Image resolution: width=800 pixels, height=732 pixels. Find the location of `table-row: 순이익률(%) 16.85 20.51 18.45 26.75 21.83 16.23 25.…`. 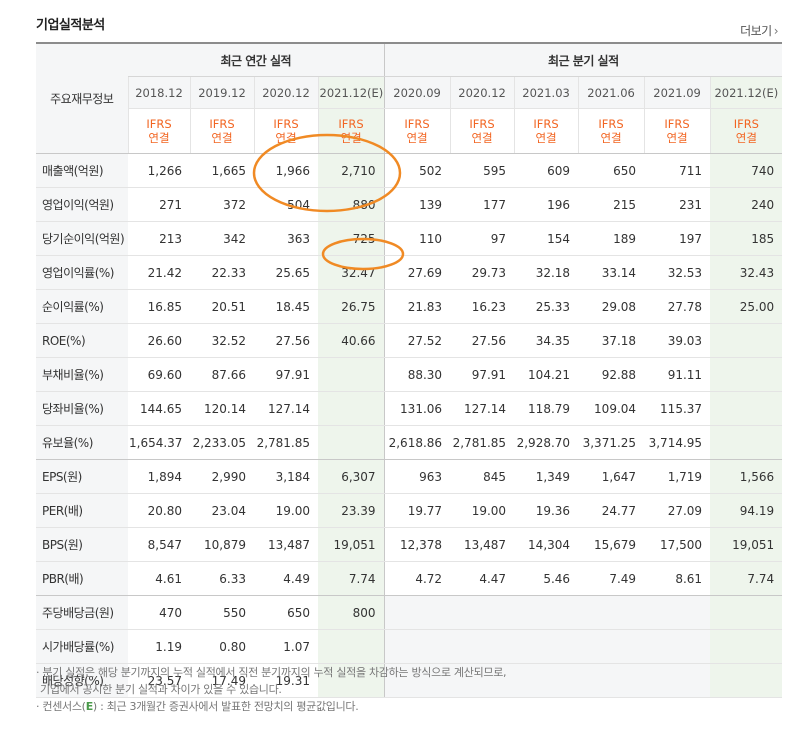

table-row: 순이익률(%) 16.85 20.51 18.45 26.75 21.83 16.23 25.… is located at coordinates (409, 306).